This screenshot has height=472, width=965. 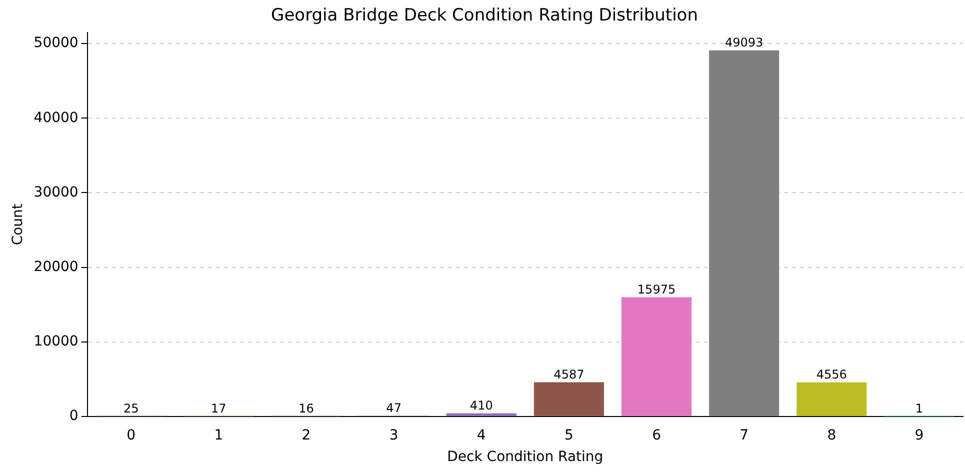 What do you see at coordinates (306, 408) in the screenshot?
I see `data-label: 16` at bounding box center [306, 408].